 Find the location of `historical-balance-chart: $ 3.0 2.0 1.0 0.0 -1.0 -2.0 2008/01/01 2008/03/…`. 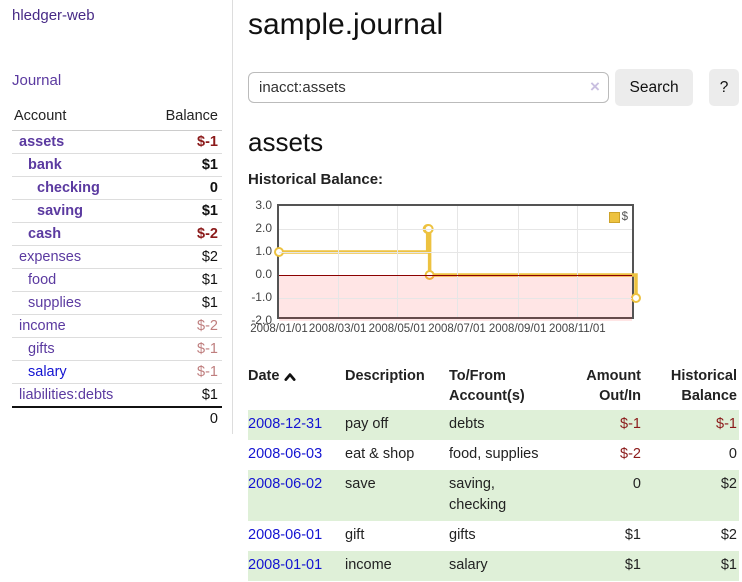

historical-balance-chart: $ 3.0 2.0 1.0 0.0 -1.0 -2.0 2008/01/01 2008/03/… is located at coordinates (445, 270).